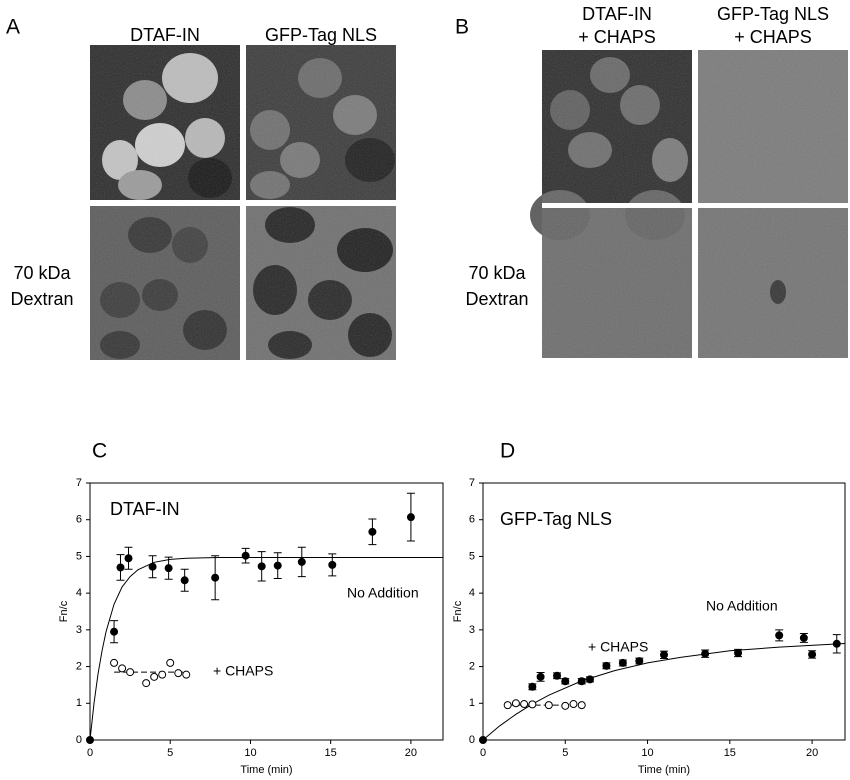 Image resolution: width=850 pixels, height=780 pixels. Describe the element at coordinates (266, 649) in the screenshot. I see `fit-curve` at that location.